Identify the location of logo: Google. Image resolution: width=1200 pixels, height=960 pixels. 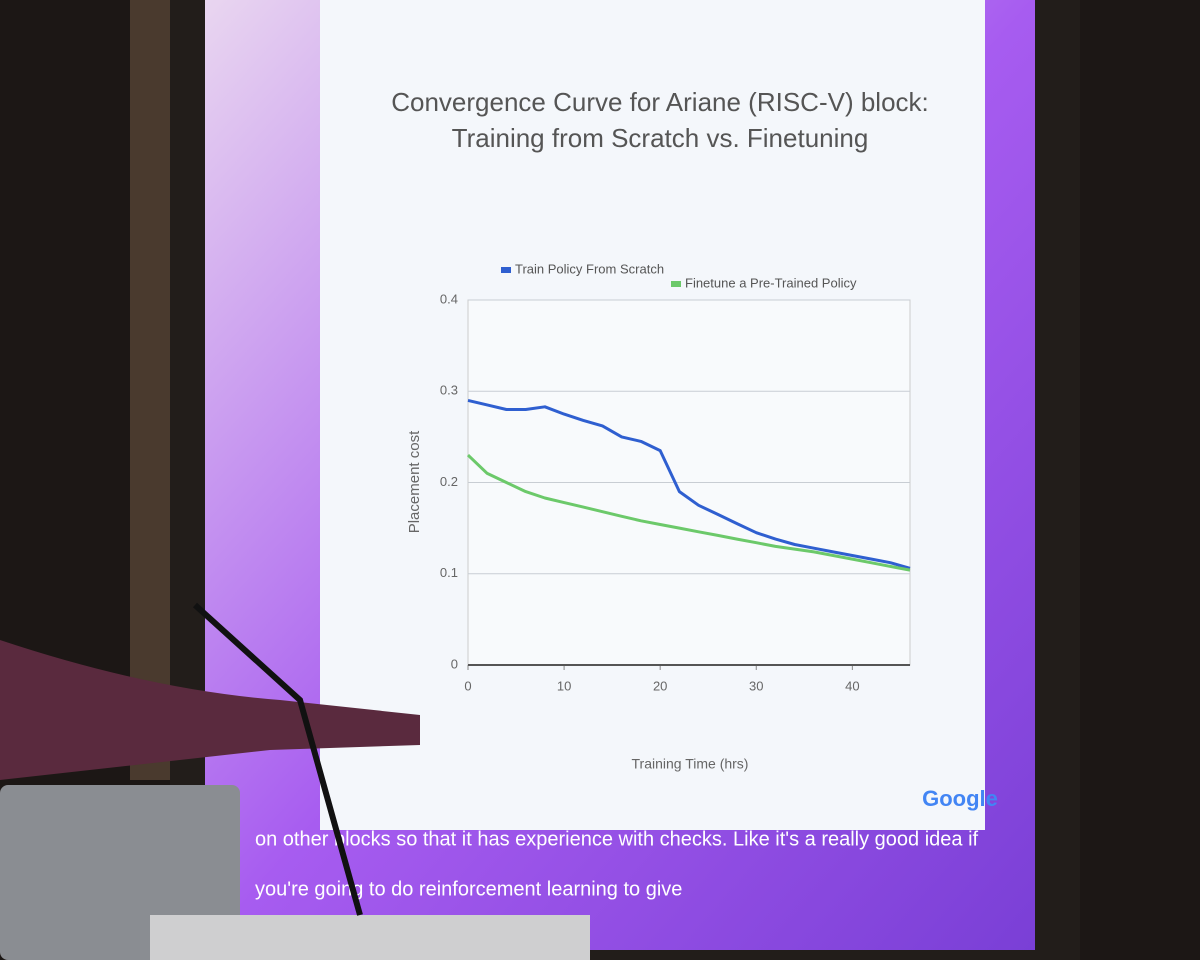
(960, 798).